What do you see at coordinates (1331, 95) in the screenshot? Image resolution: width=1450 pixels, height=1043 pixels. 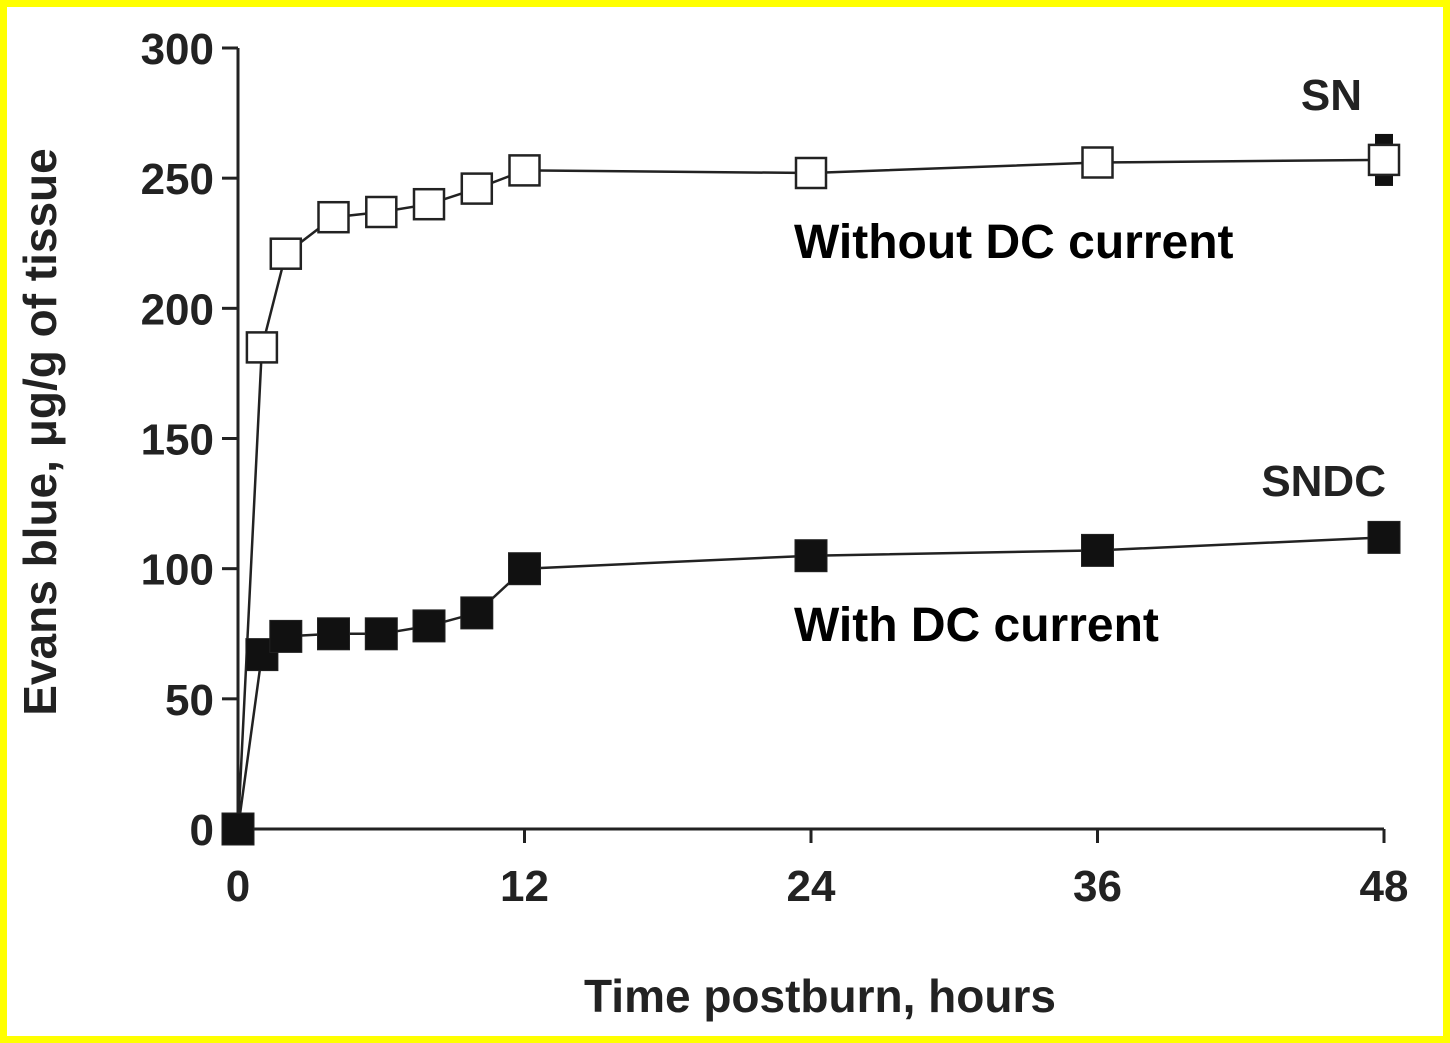 I see `series-label-sn: SN` at bounding box center [1331, 95].